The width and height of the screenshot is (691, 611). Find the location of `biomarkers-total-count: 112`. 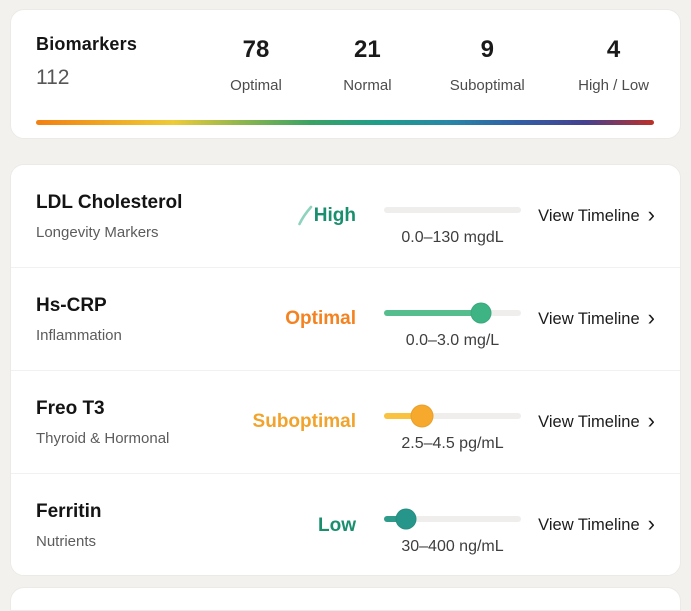

biomarkers-total-count: 112 is located at coordinates (53, 77).